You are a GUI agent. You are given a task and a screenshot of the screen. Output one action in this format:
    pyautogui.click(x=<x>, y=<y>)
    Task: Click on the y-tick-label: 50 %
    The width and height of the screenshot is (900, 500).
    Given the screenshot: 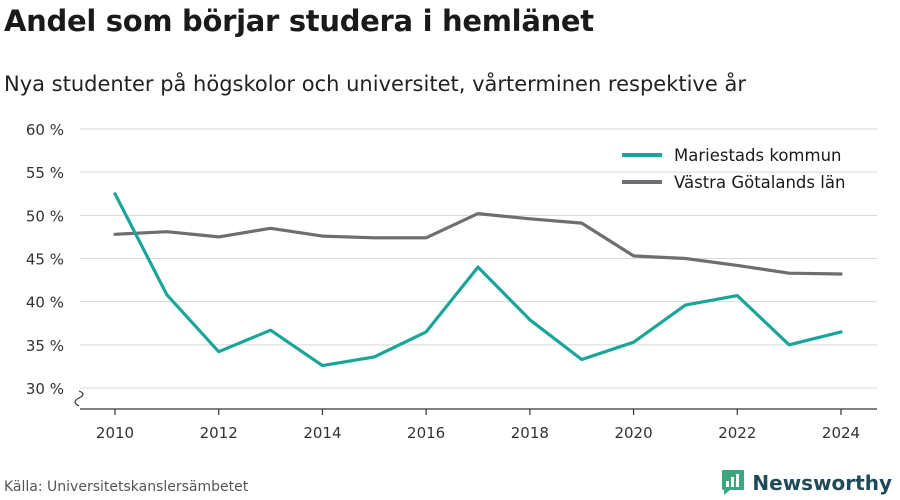 What is the action you would take?
    pyautogui.click(x=45, y=216)
    